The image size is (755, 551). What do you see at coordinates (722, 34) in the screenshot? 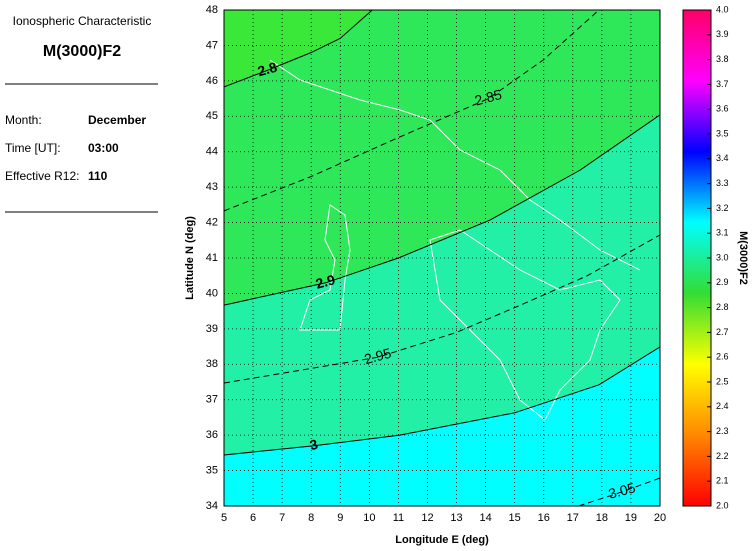
I see `colorbar-tick-label: 3.9` at bounding box center [722, 34].